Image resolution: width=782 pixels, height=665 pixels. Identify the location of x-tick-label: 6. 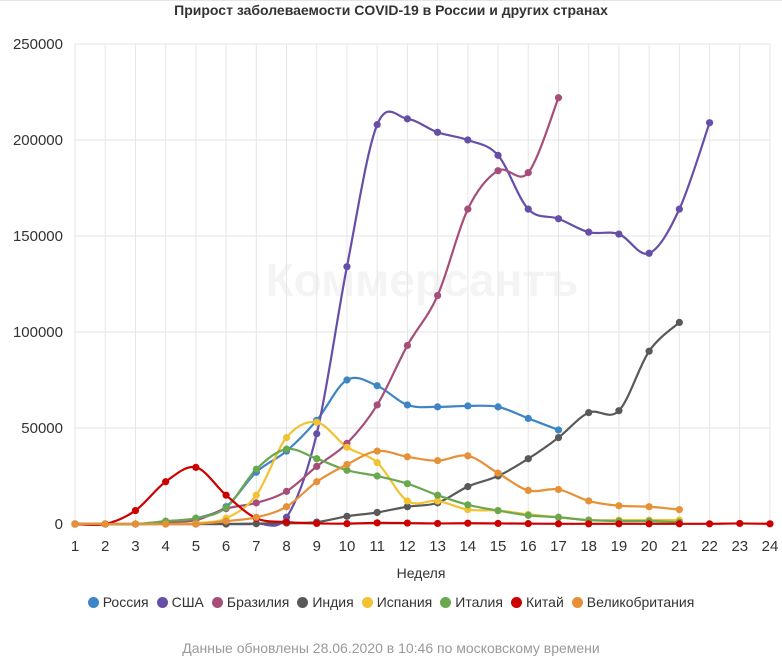
(226, 546).